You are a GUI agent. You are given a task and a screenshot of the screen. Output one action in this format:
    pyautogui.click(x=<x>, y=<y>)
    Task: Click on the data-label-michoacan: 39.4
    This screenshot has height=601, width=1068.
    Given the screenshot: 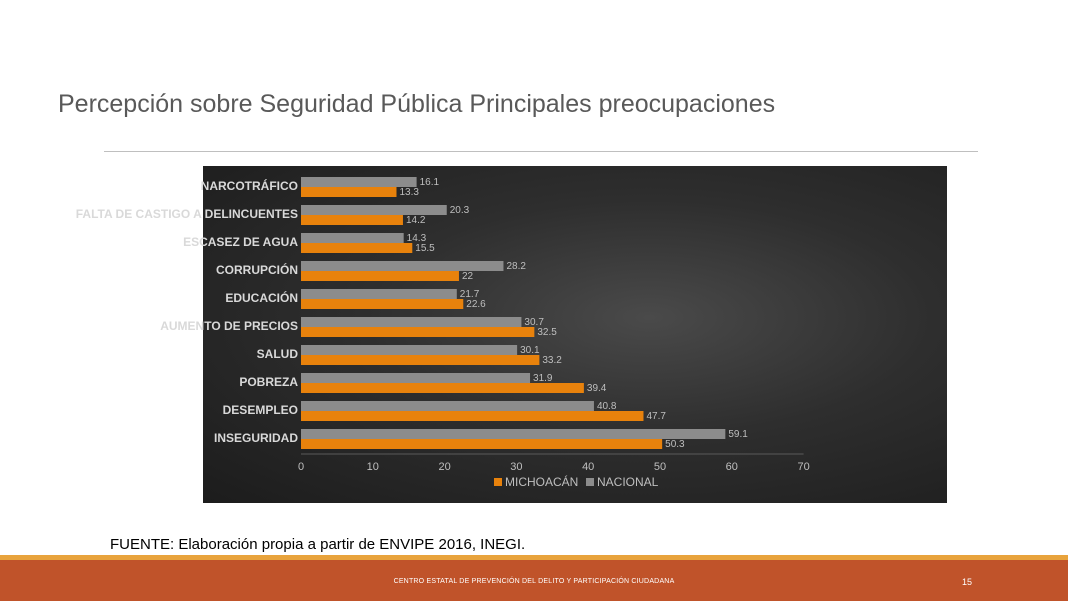 What is the action you would take?
    pyautogui.click(x=597, y=388)
    